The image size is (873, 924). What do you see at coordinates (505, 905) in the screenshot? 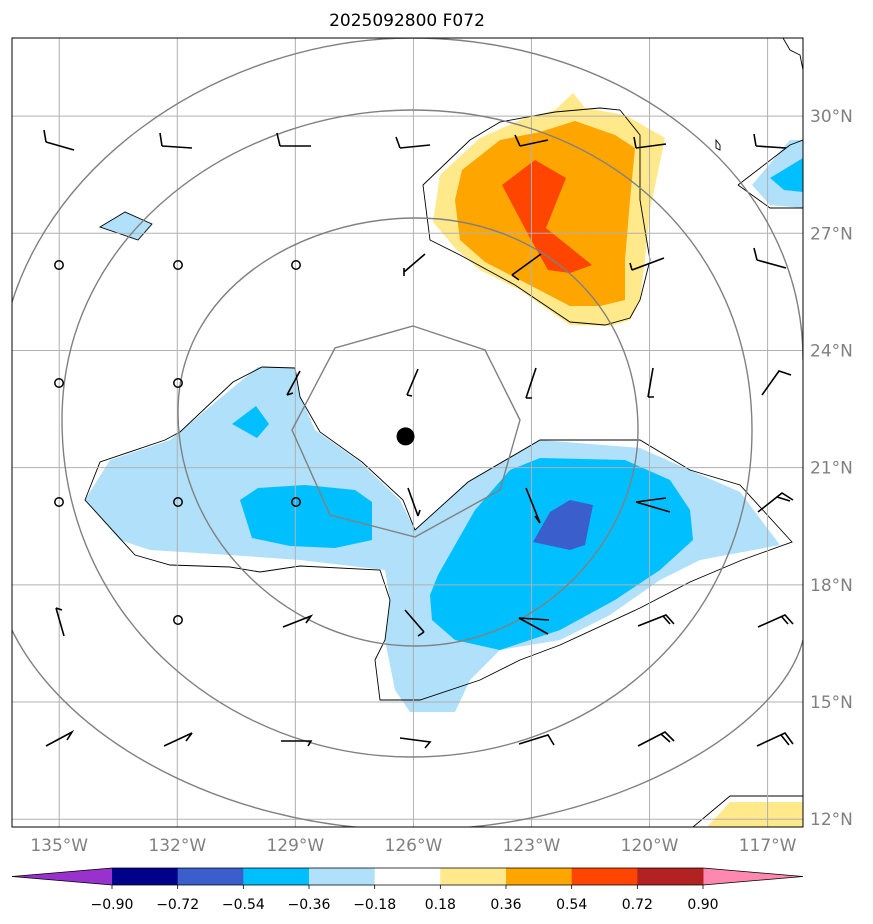
I see `colorbar-tick-label: 0.36` at bounding box center [505, 905].